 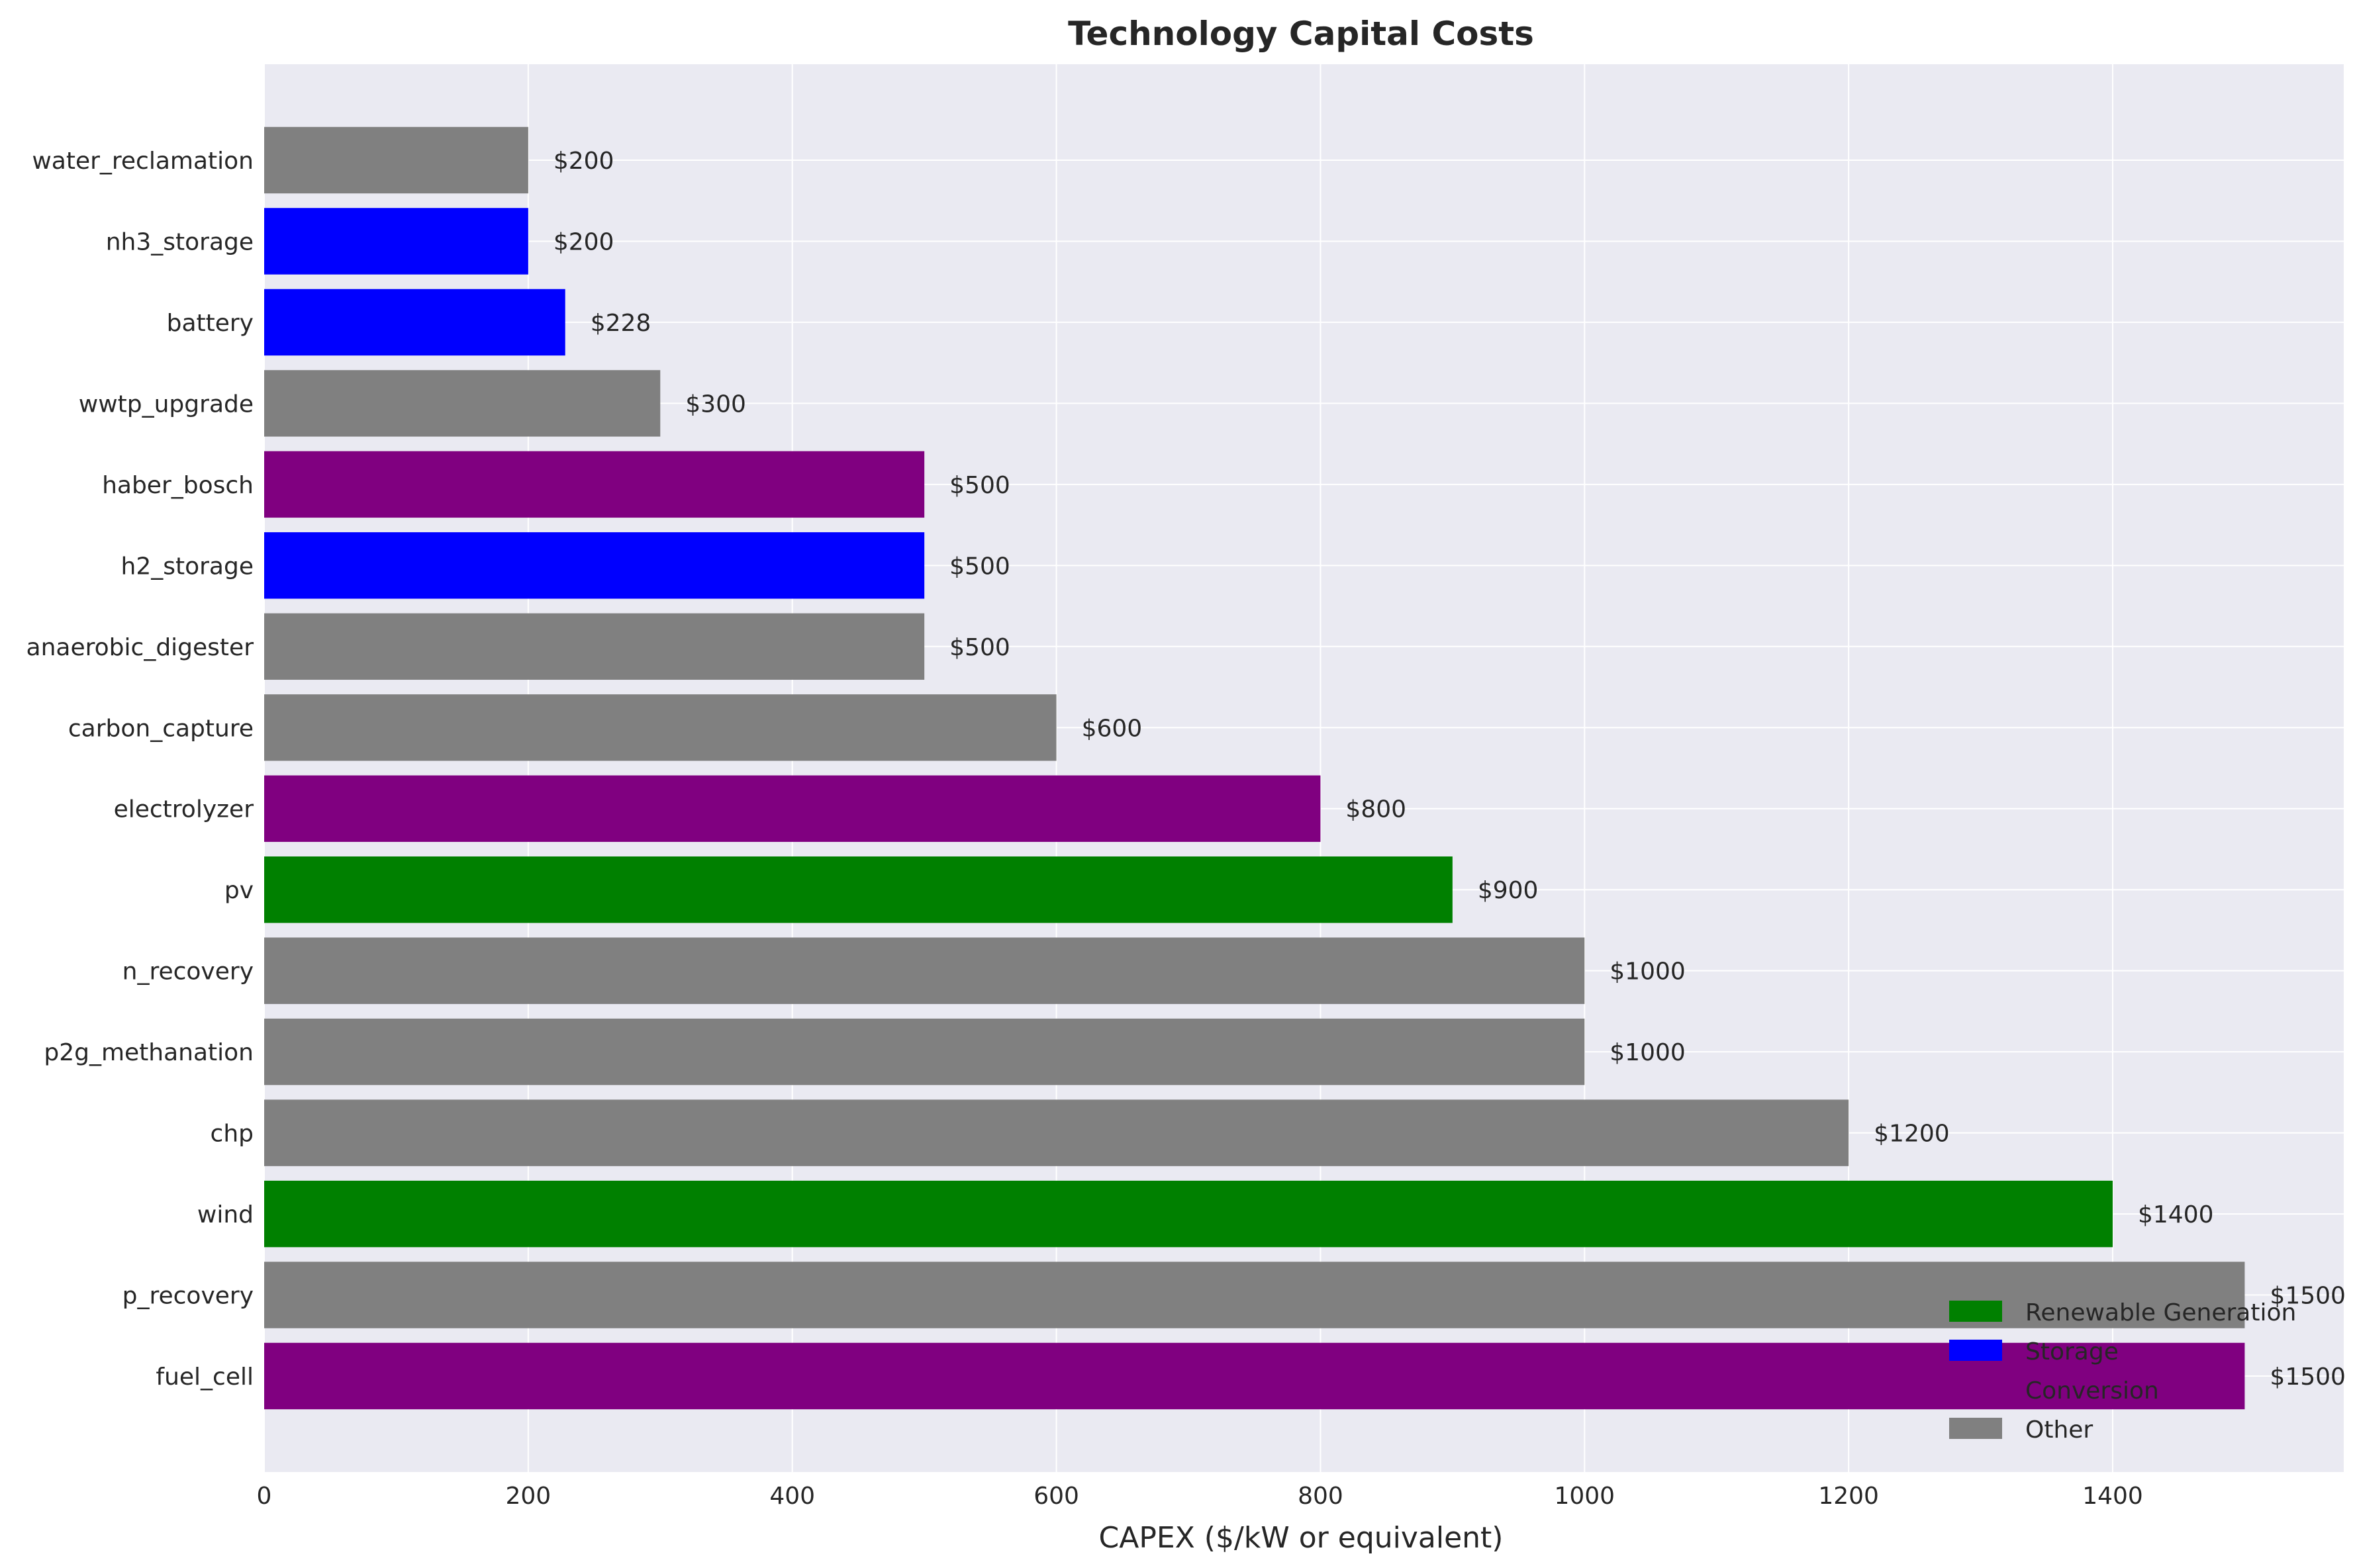 I want to click on value-label-chp: $1200, so click(x=1912, y=1134).